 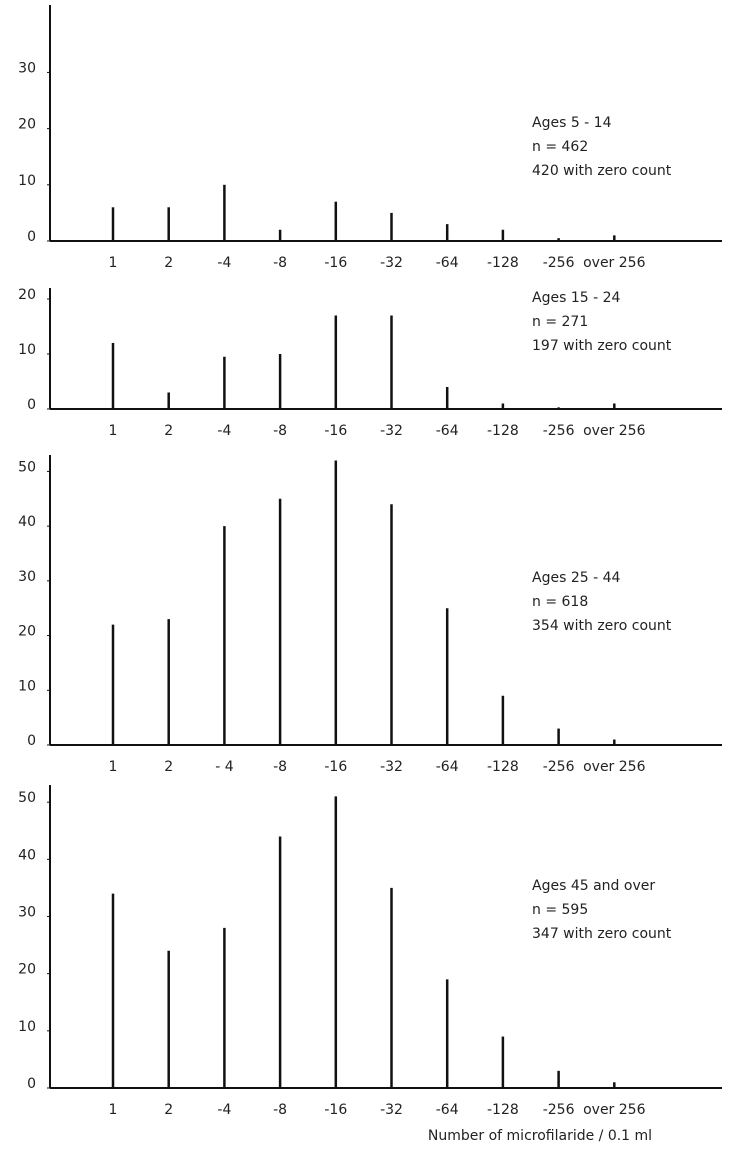 What do you see at coordinates (560, 322) in the screenshot?
I see `annotation: n = 271` at bounding box center [560, 322].